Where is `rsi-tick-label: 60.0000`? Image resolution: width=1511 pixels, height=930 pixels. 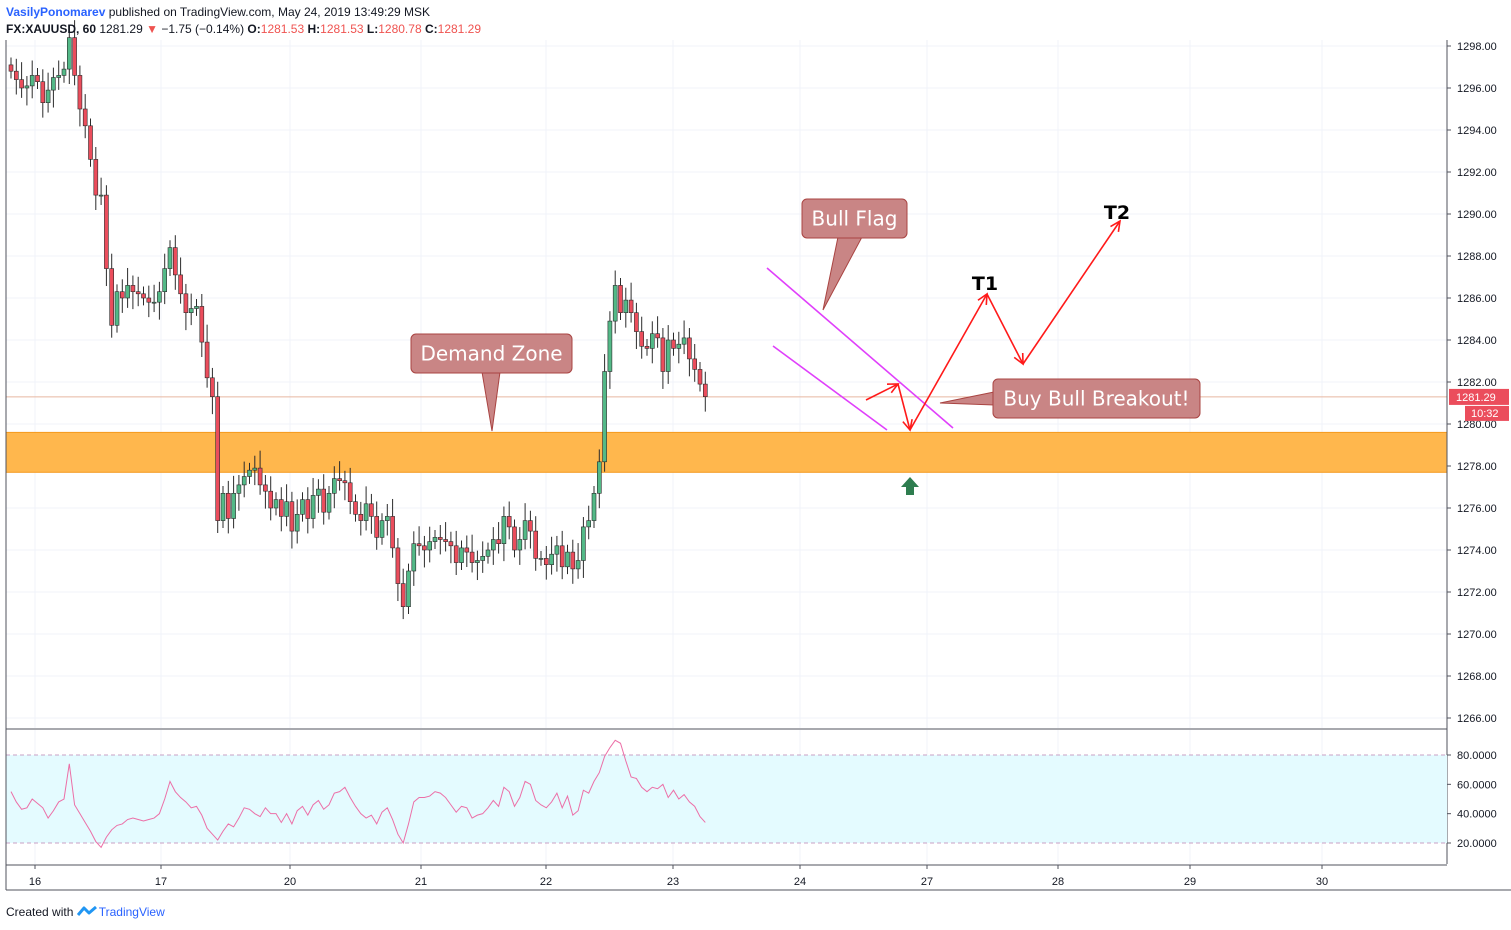
rsi-tick-label: 60.0000 is located at coordinates (1477, 785).